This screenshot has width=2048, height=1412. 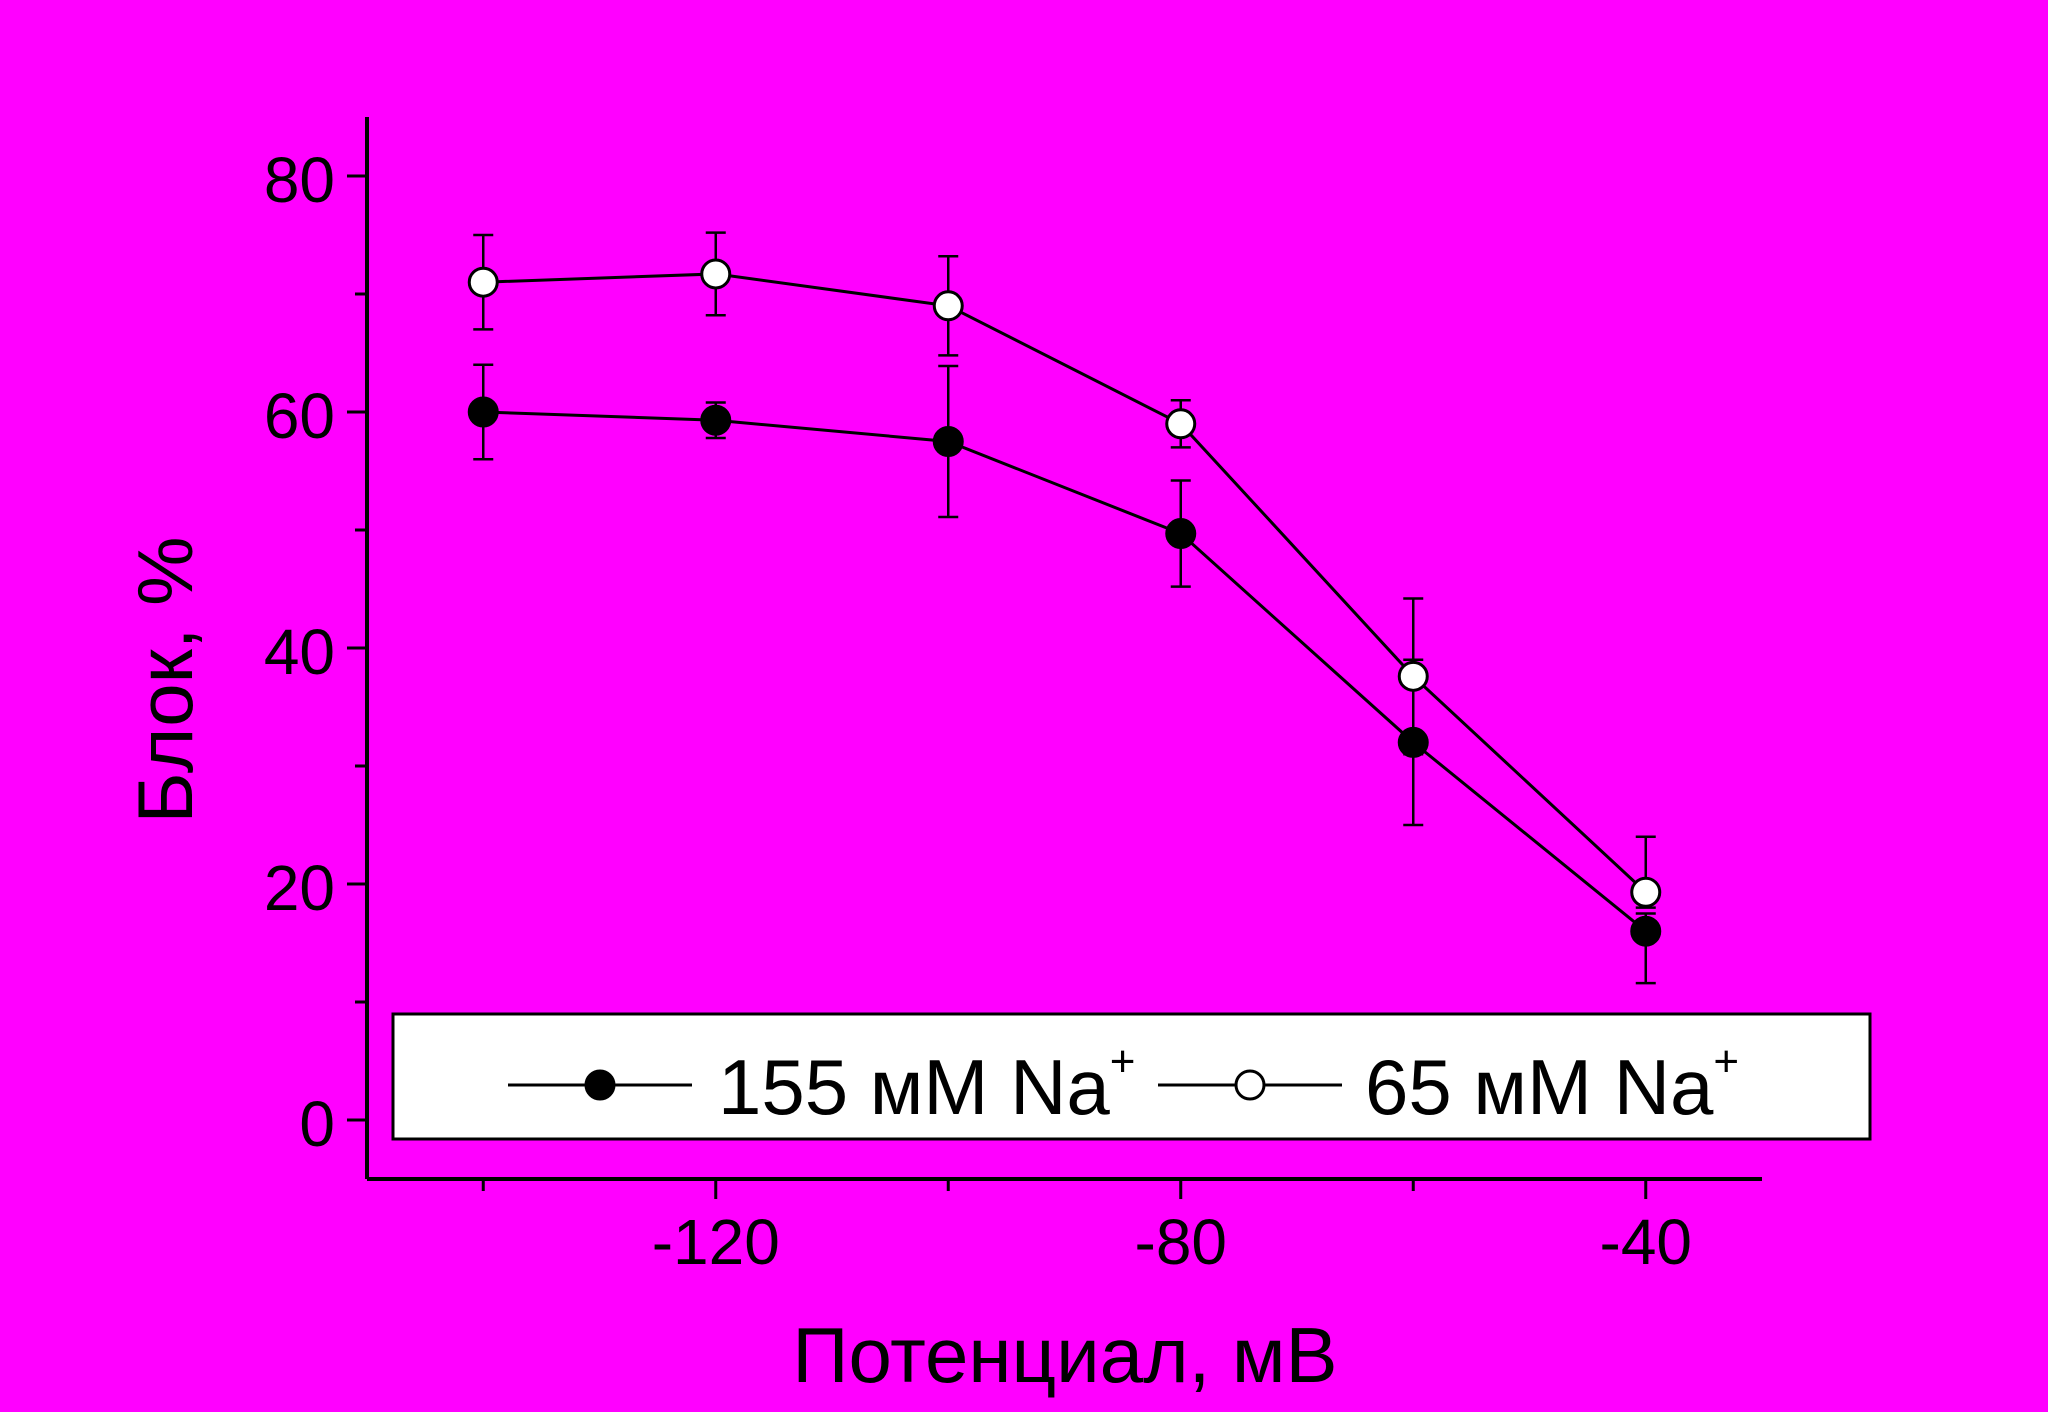 I want to click on x-tick-label: -80, so click(x=1181, y=1242).